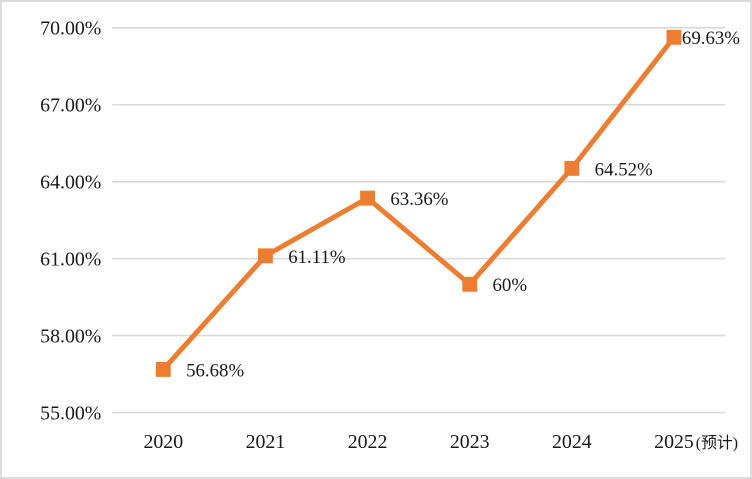  Describe the element at coordinates (572, 442) in the screenshot. I see `x-axis-tick-label: 2024` at that location.